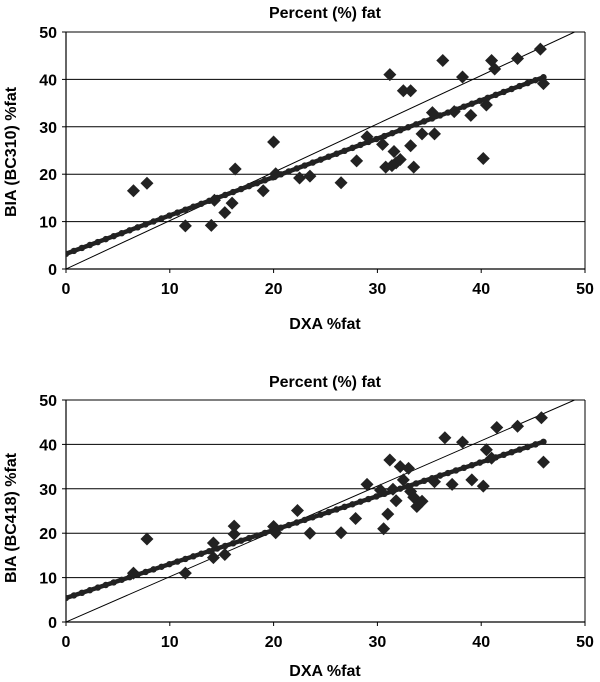  I want to click on x-tick-labels: 0 10 20 30 40 50, so click(328, 636).